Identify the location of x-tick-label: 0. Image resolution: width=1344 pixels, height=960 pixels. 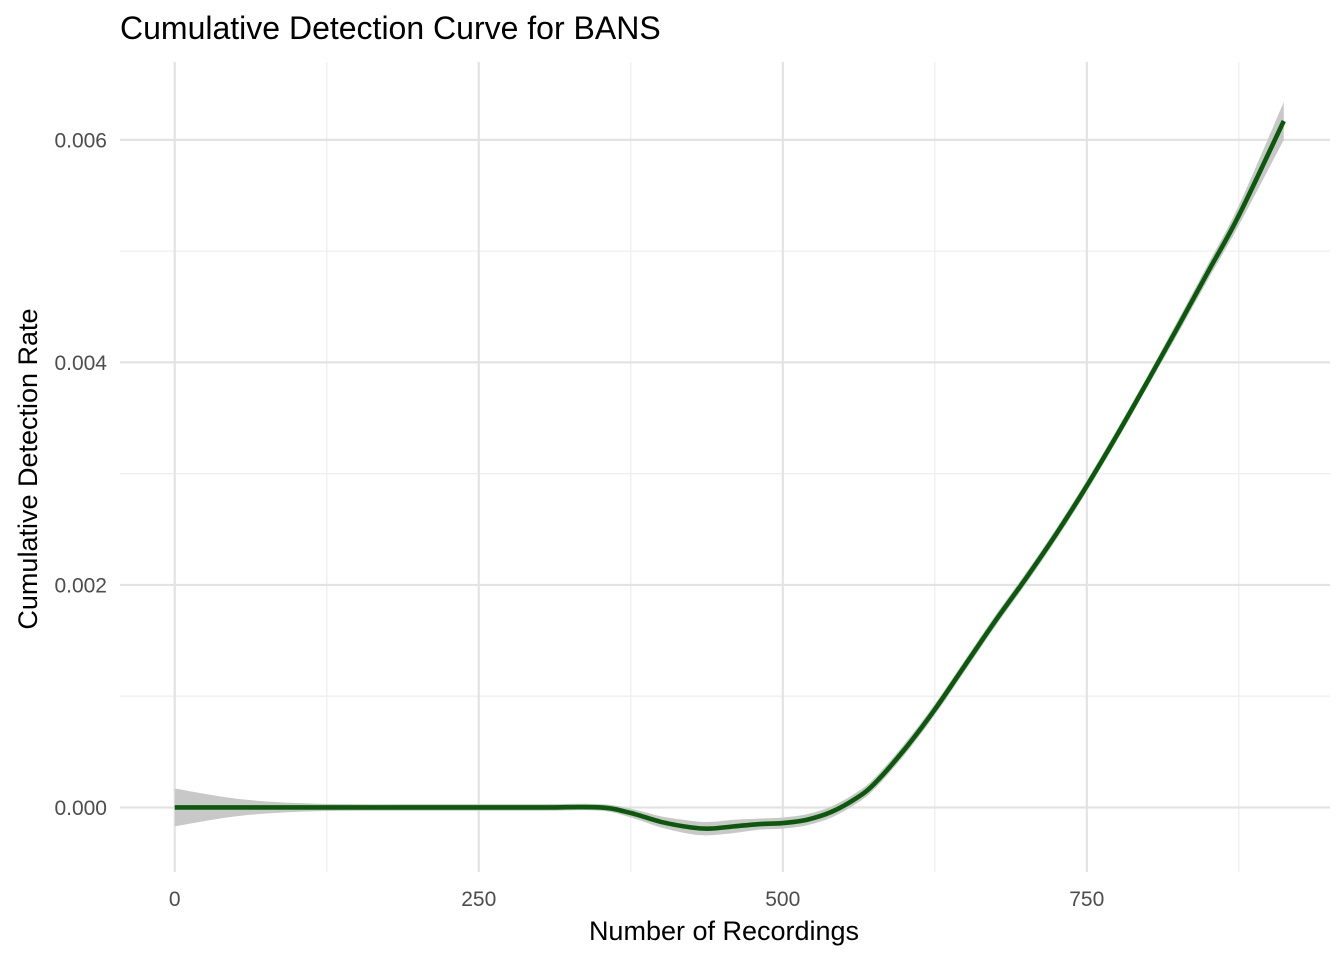
(175, 899).